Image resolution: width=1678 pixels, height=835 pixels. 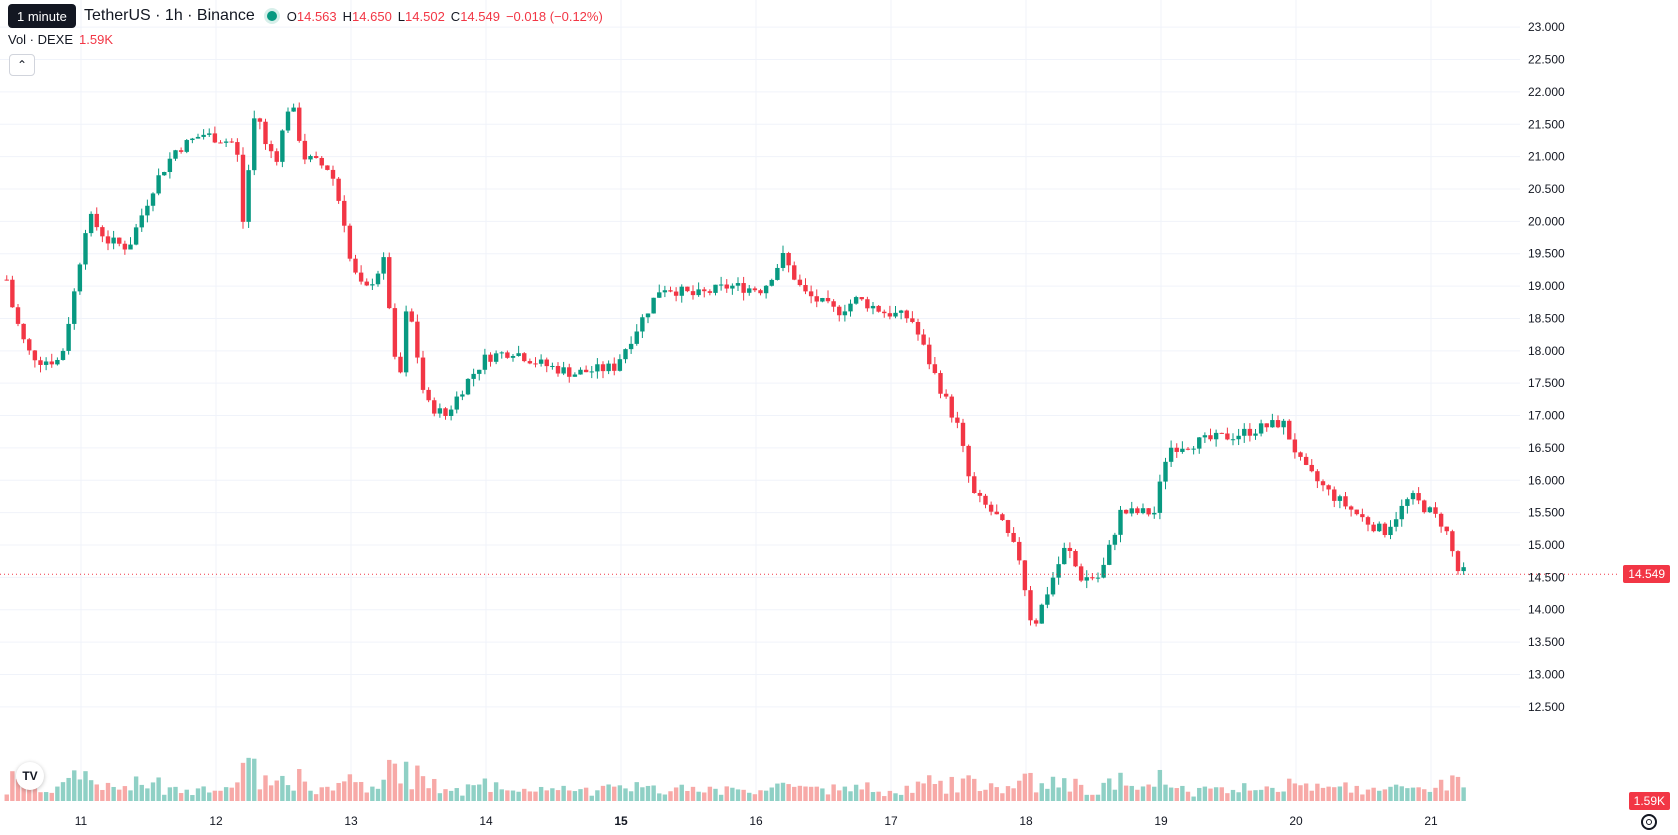 I want to click on collapse-legend-button: ⌃, so click(x=22, y=65).